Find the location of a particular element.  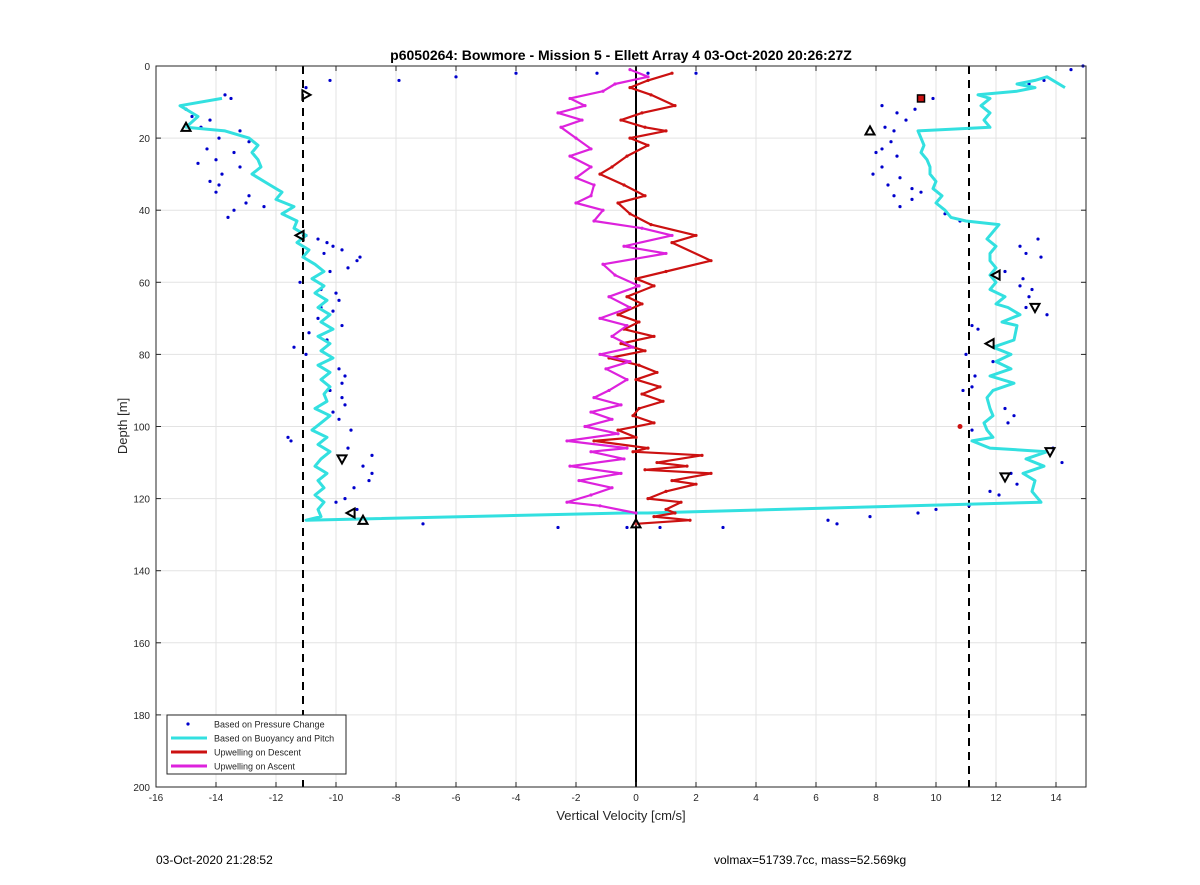

legend-box is located at coordinates (256, 744).